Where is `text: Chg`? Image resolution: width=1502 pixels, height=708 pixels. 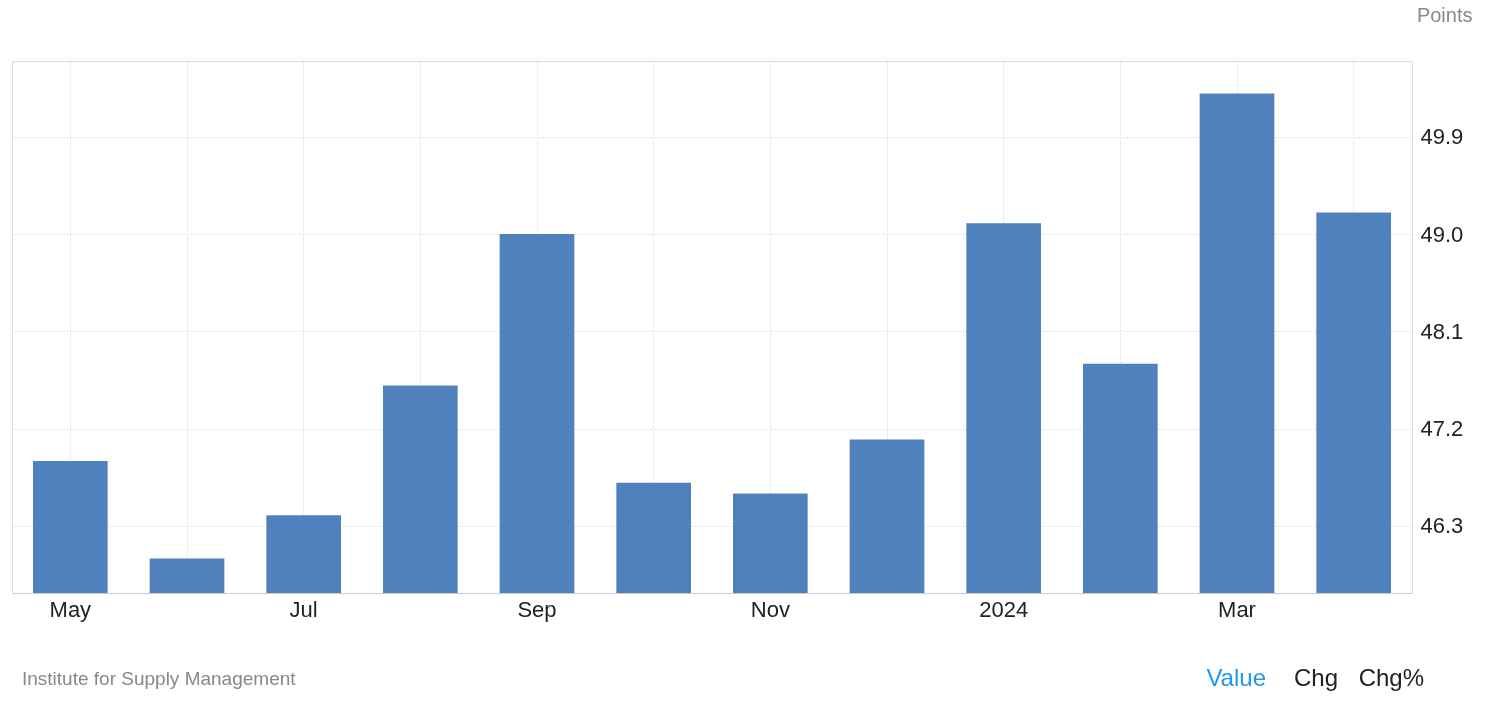
text: Chg is located at coordinates (1315, 677).